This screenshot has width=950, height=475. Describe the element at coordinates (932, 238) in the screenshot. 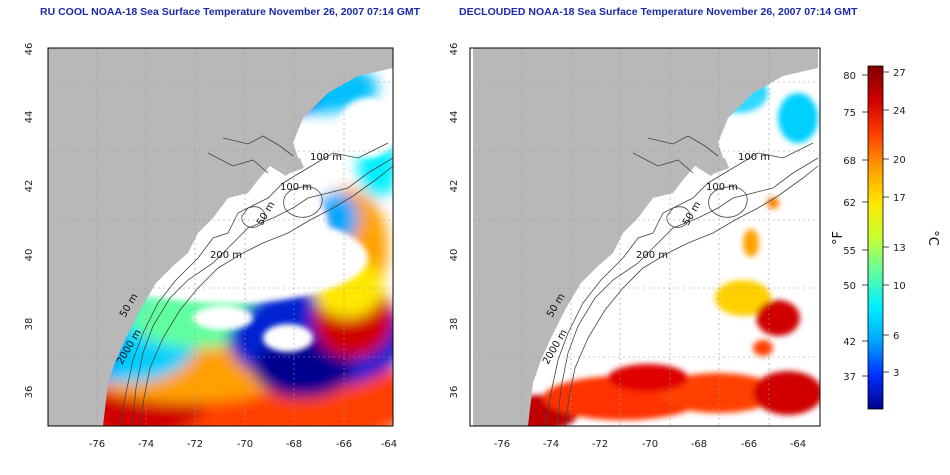

I see `celsius-label: °C` at that location.